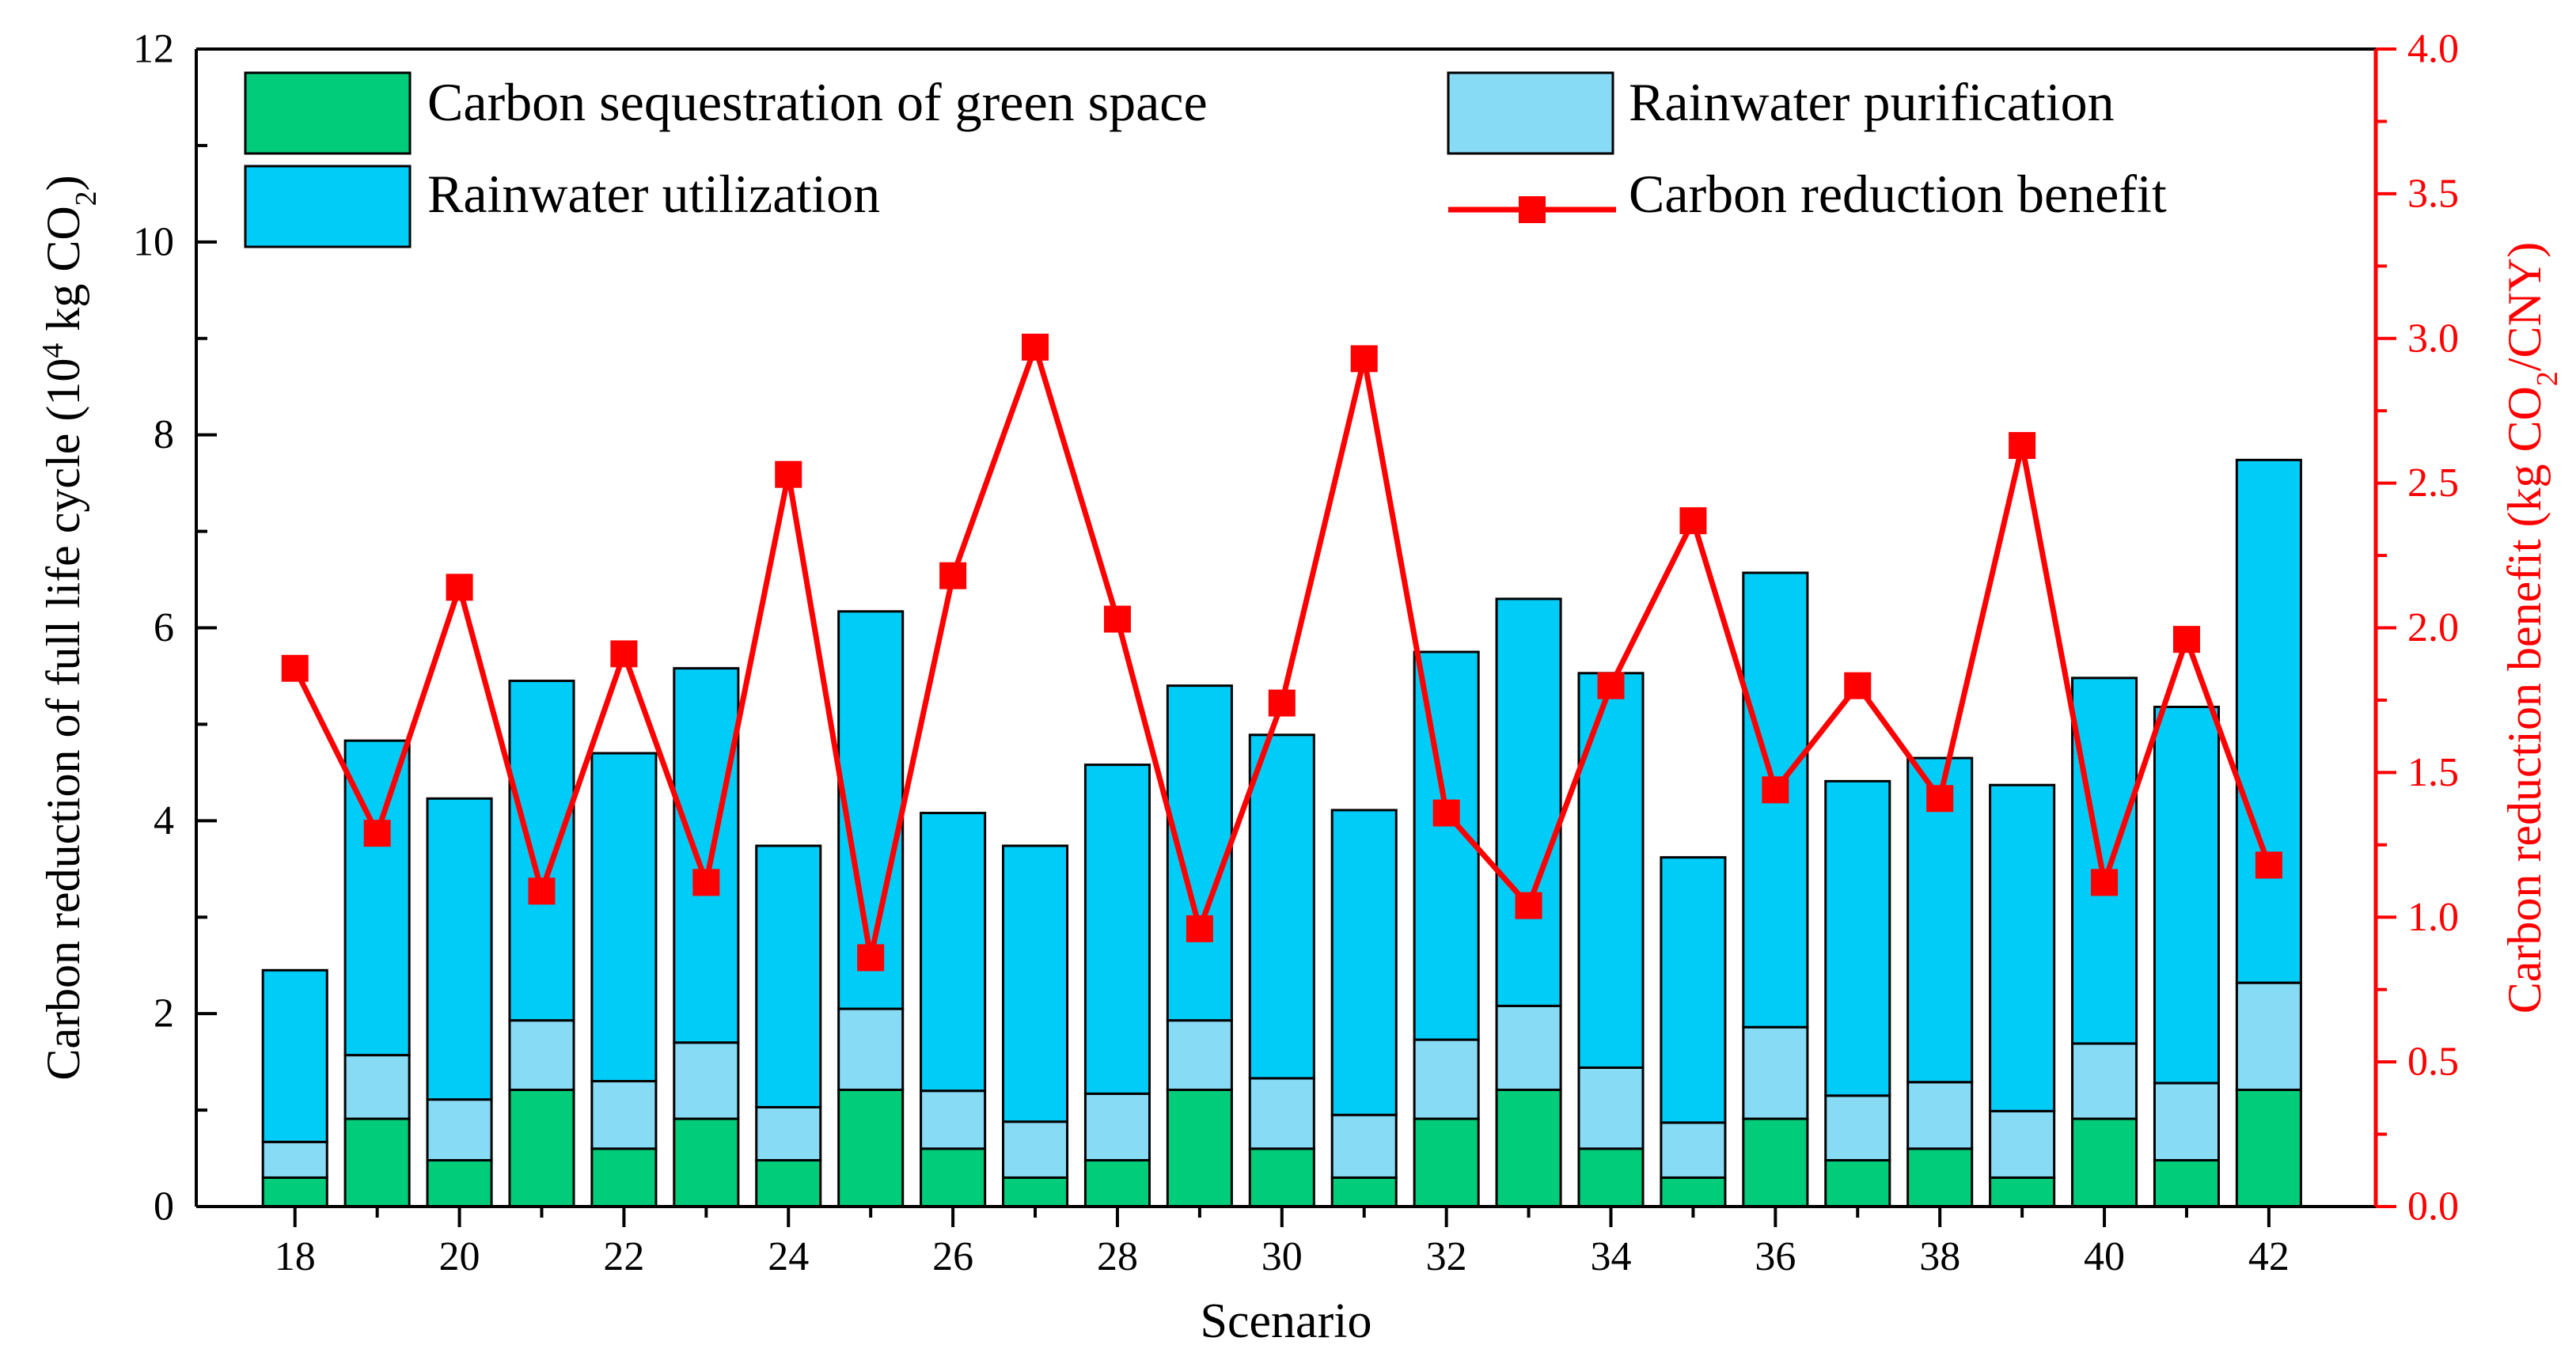 The height and width of the screenshot is (1364, 2576). I want to click on x-tick-label: 24, so click(788, 1256).